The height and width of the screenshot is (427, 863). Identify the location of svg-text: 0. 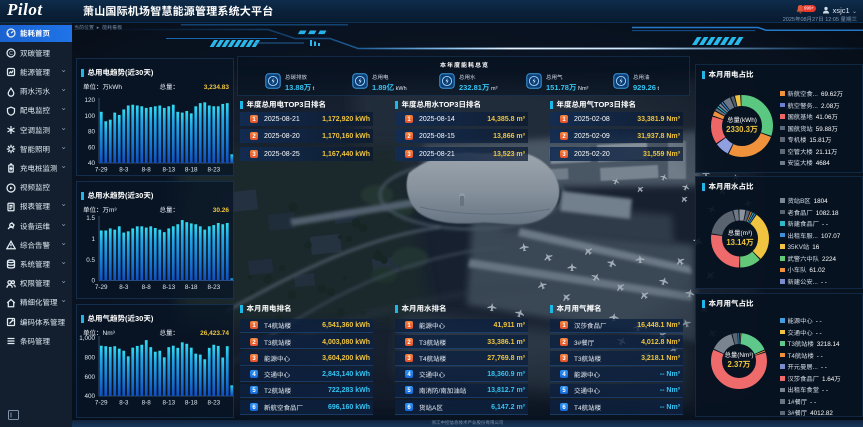
(93, 280).